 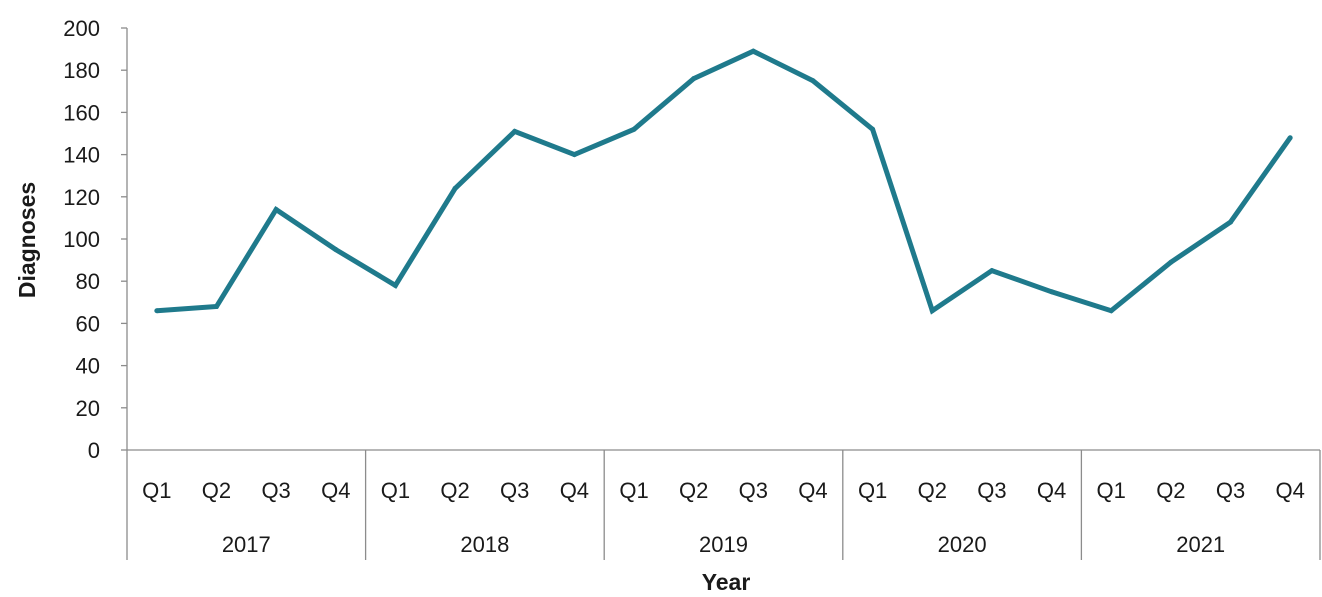 What do you see at coordinates (88, 408) in the screenshot?
I see `y-tick-label: 20` at bounding box center [88, 408].